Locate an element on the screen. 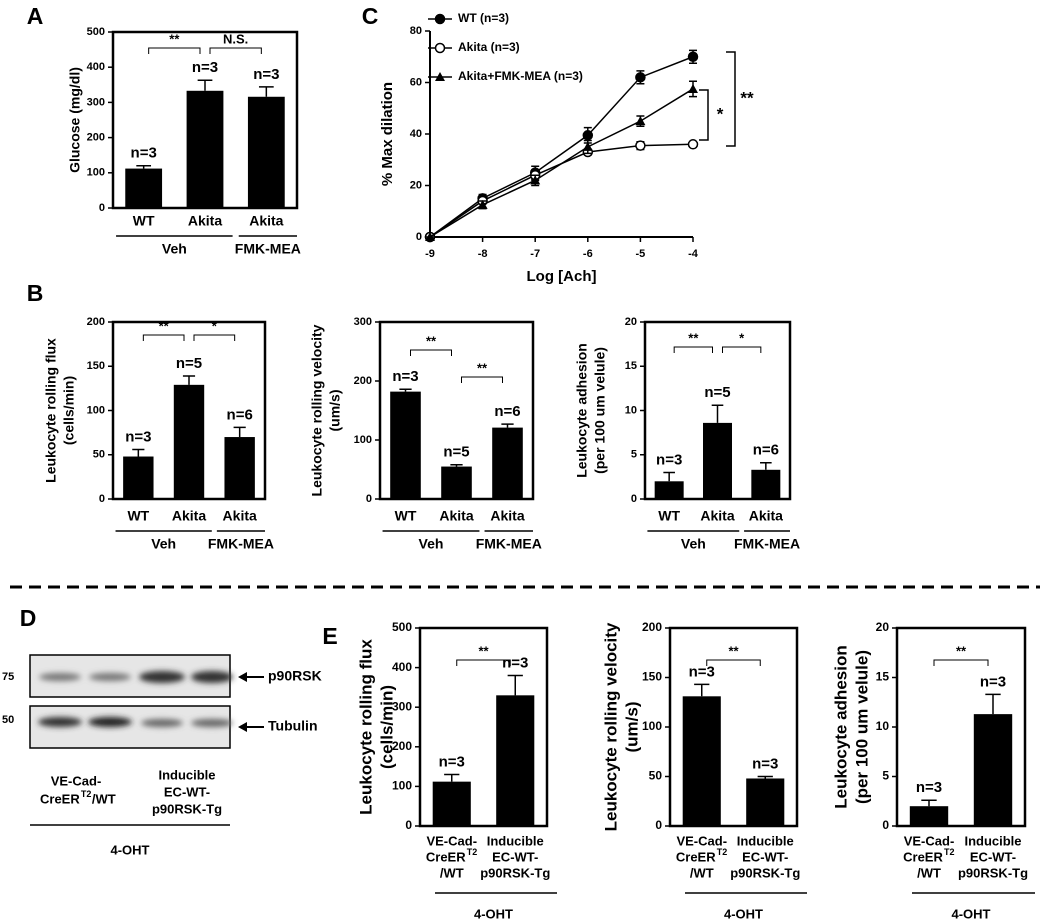  x-axis-label: Log [Ach] is located at coordinates (562, 276).